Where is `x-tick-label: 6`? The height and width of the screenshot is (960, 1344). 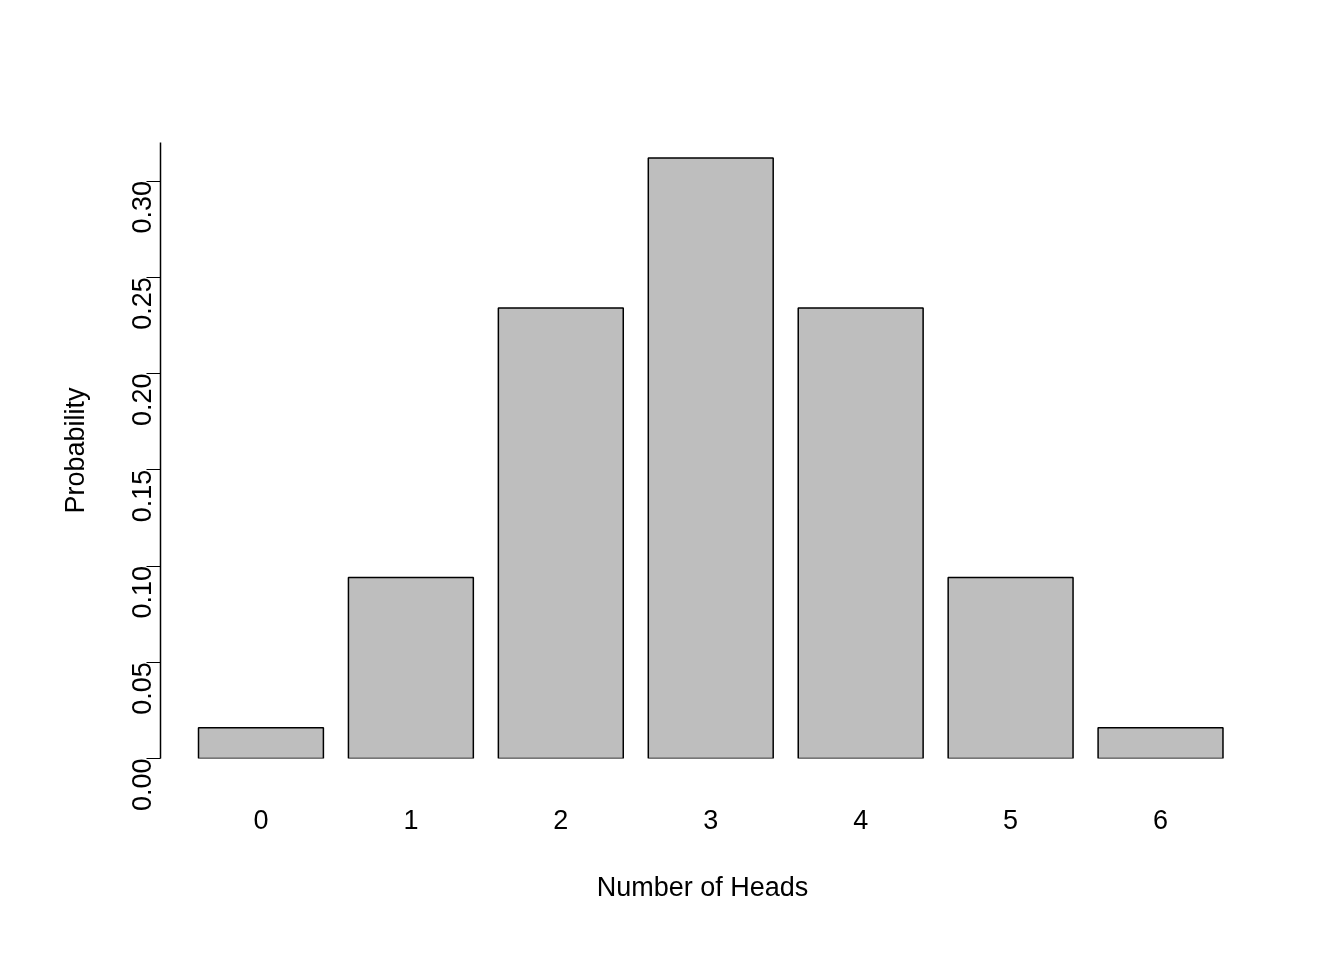
x-tick-label: 6 is located at coordinates (1161, 819).